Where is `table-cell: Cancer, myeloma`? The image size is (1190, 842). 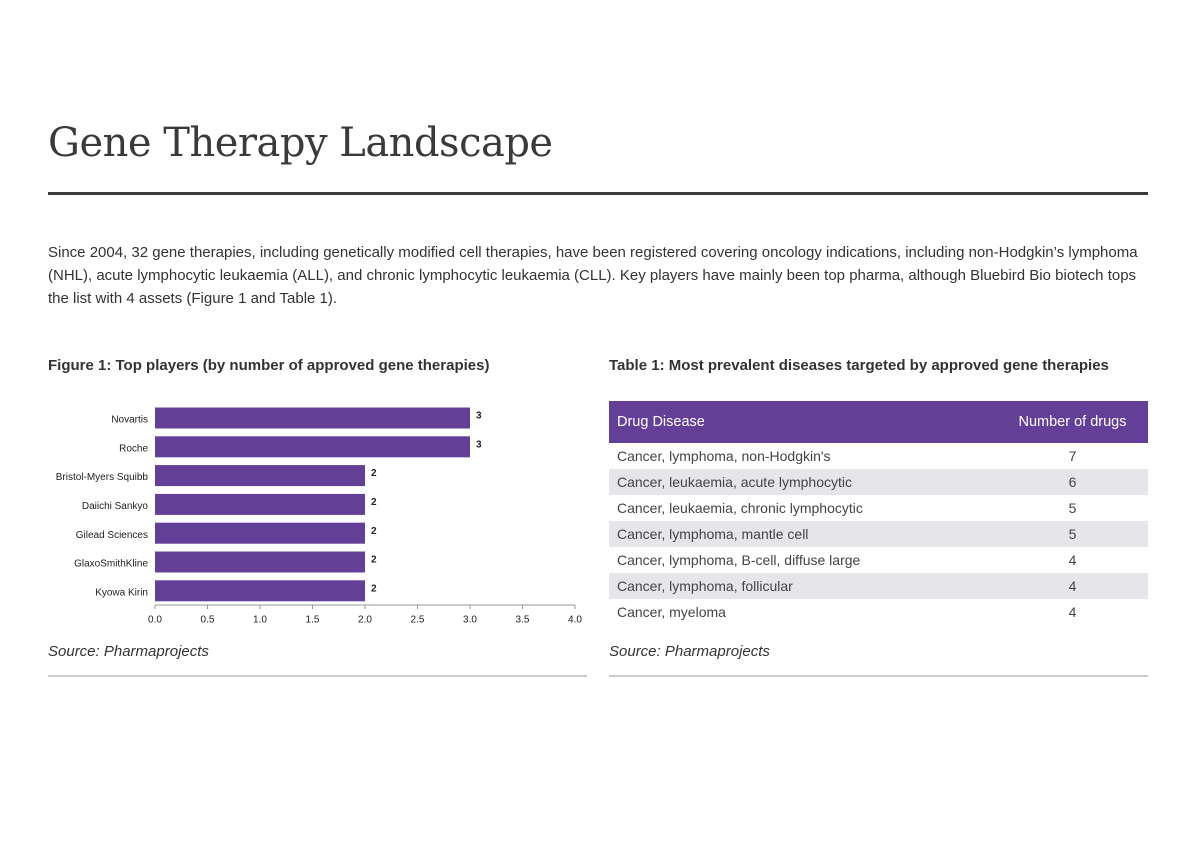
table-cell: Cancer, myeloma is located at coordinates (671, 612).